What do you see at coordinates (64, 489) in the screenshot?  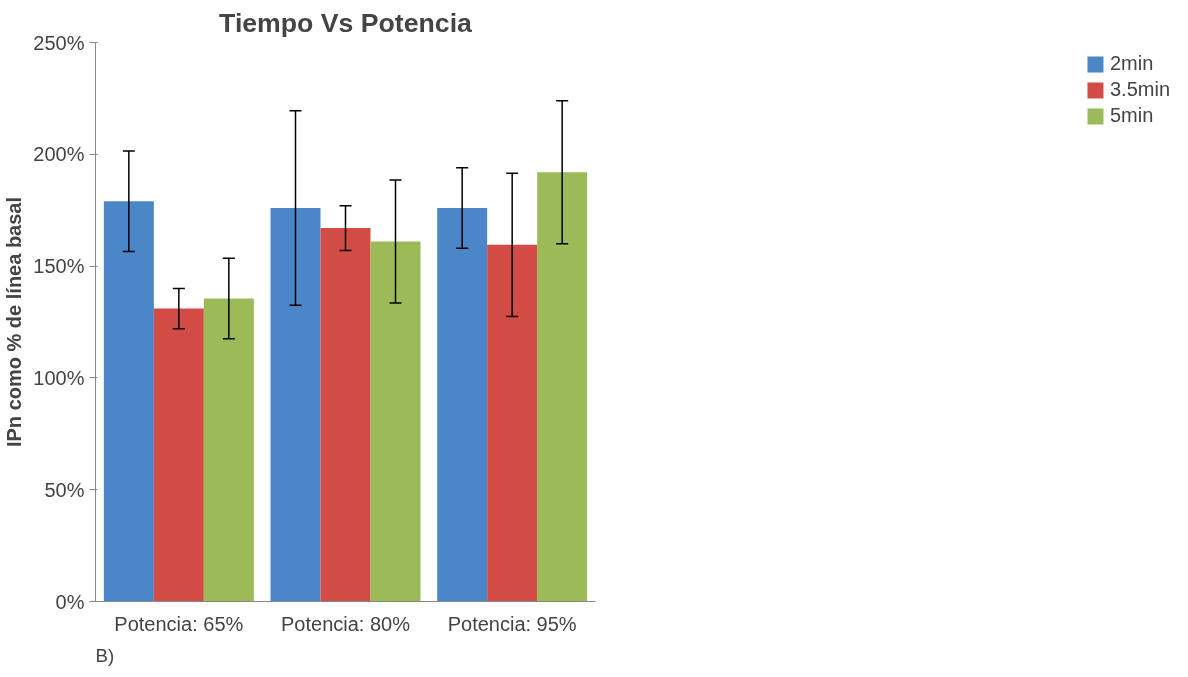 I see `y-tick-label: 50%` at bounding box center [64, 489].